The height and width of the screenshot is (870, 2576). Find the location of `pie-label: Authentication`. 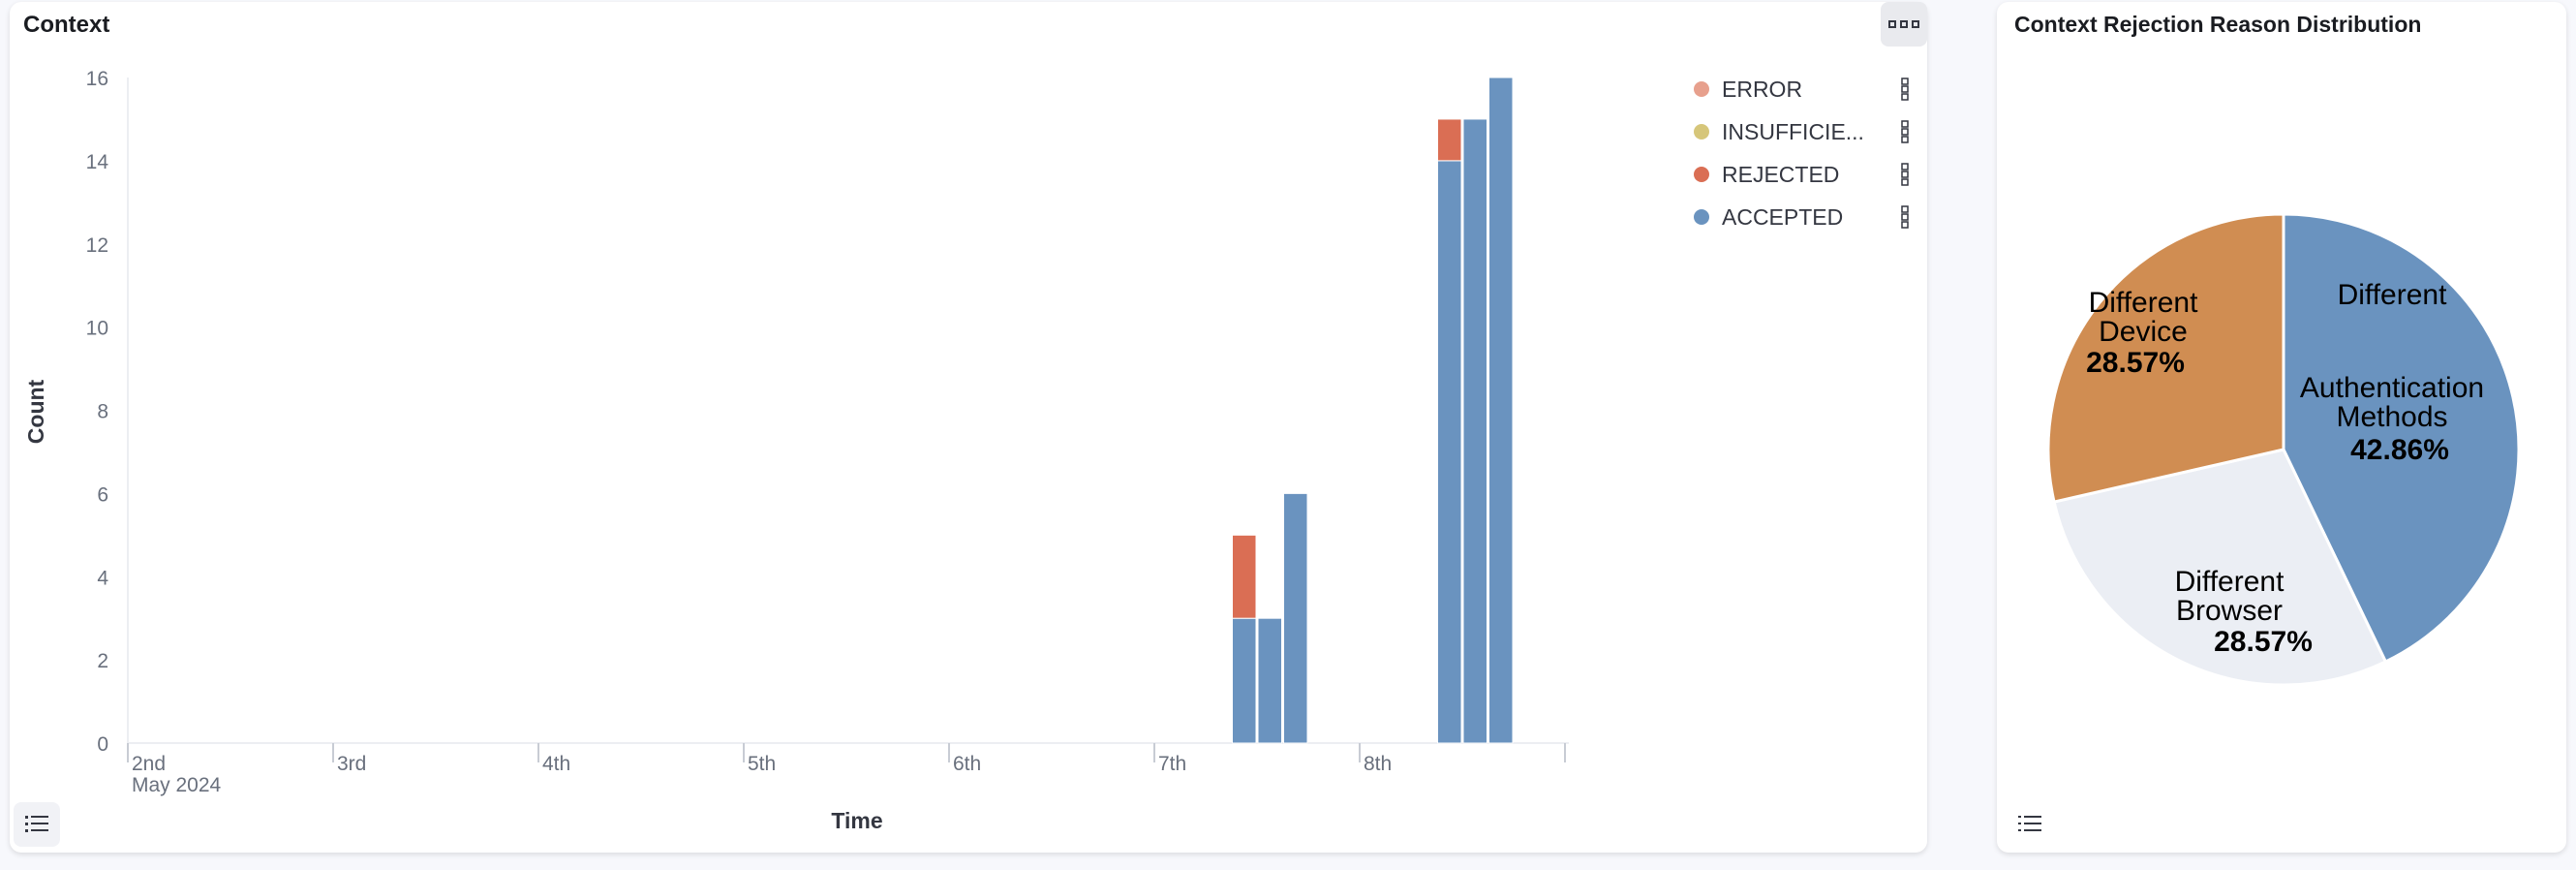

pie-label: Authentication is located at coordinates (2392, 388).